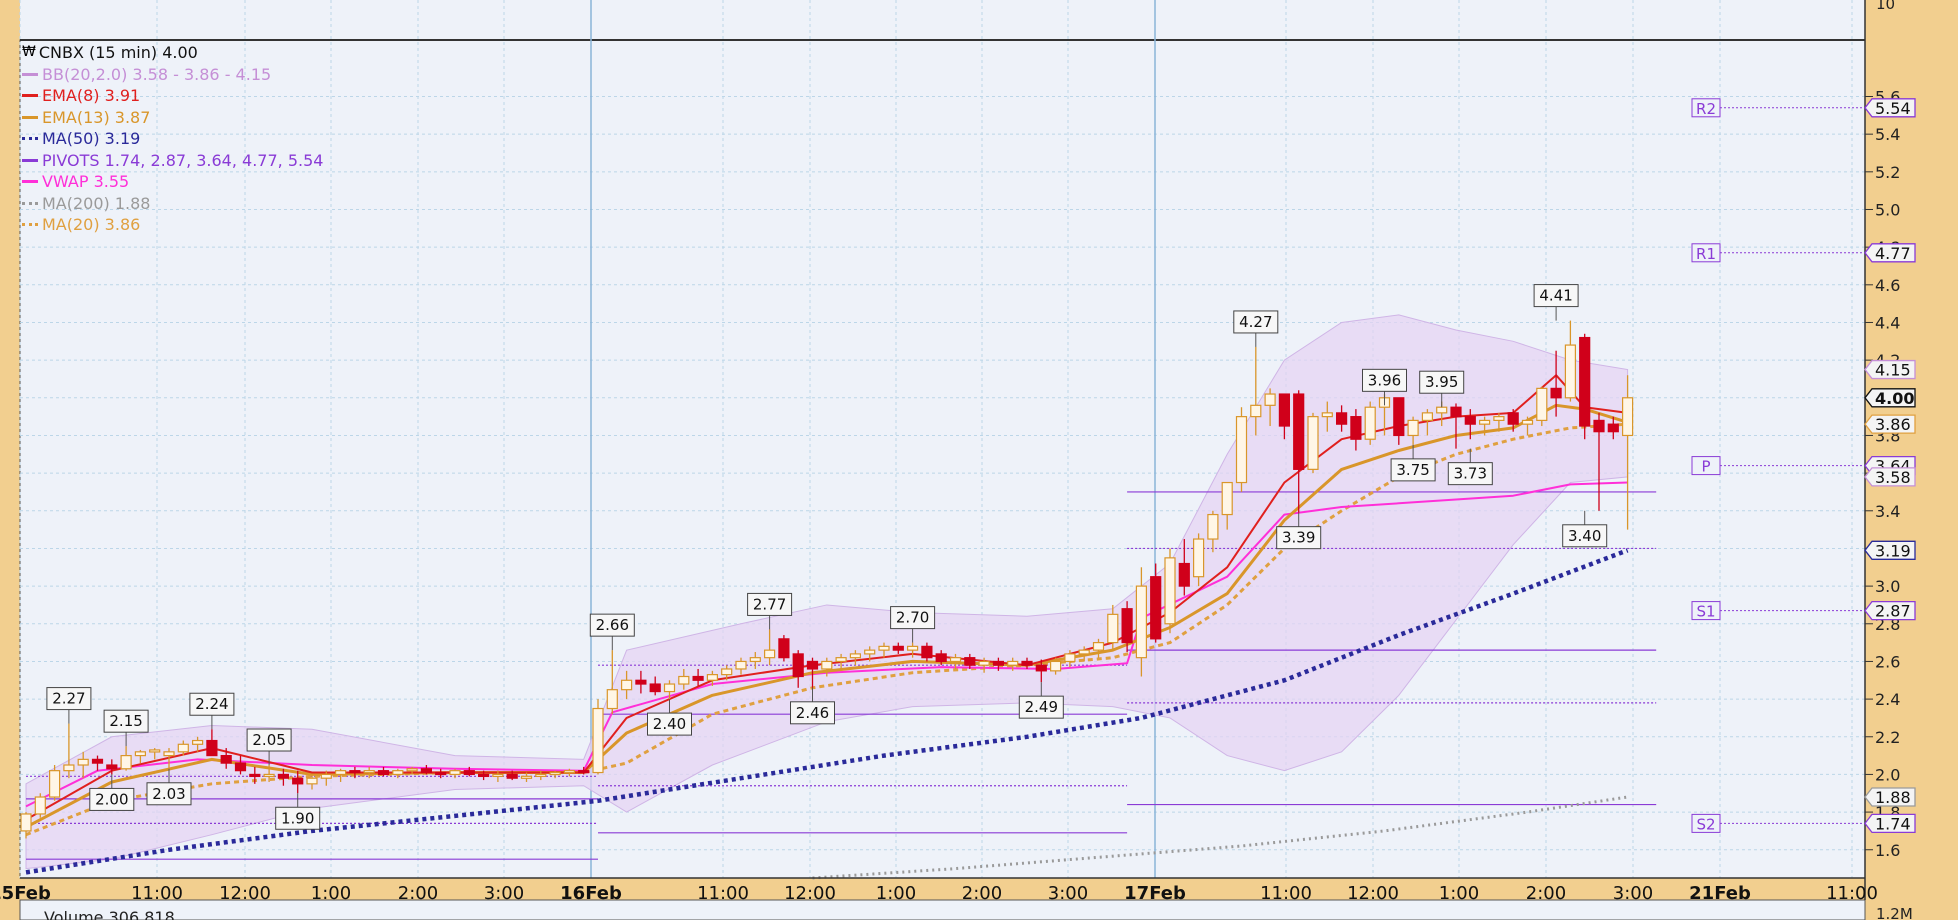 Image resolution: width=1958 pixels, height=920 pixels. What do you see at coordinates (297, 818) in the screenshot?
I see `callout-label-6: 1.90` at bounding box center [297, 818].